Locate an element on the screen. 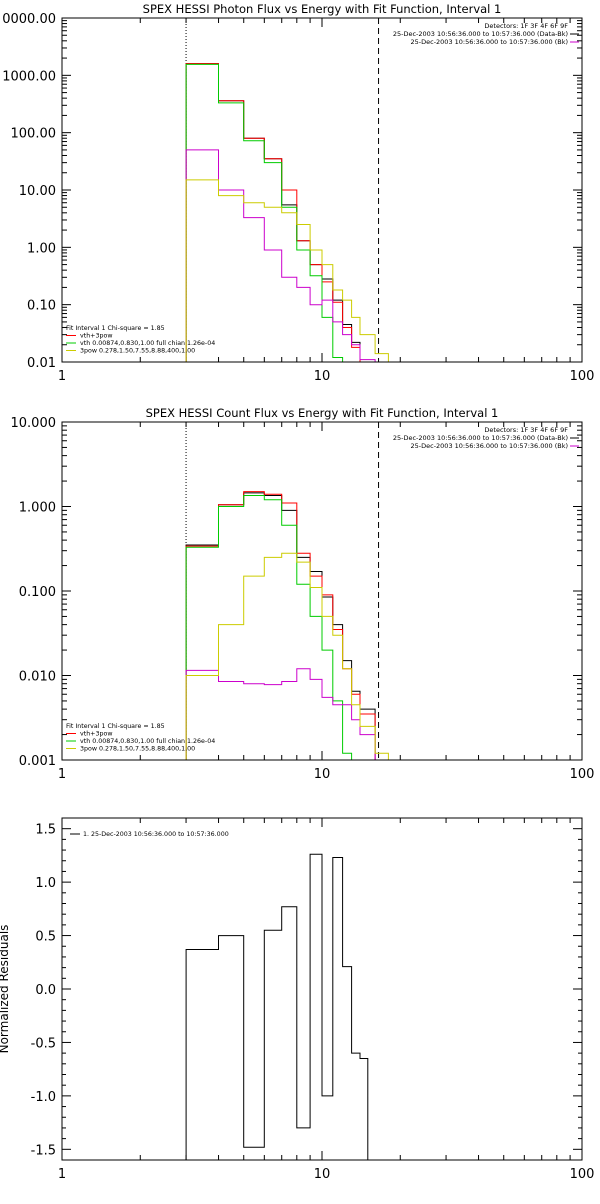  y-tick-label: 0.10 is located at coordinates (41, 306).